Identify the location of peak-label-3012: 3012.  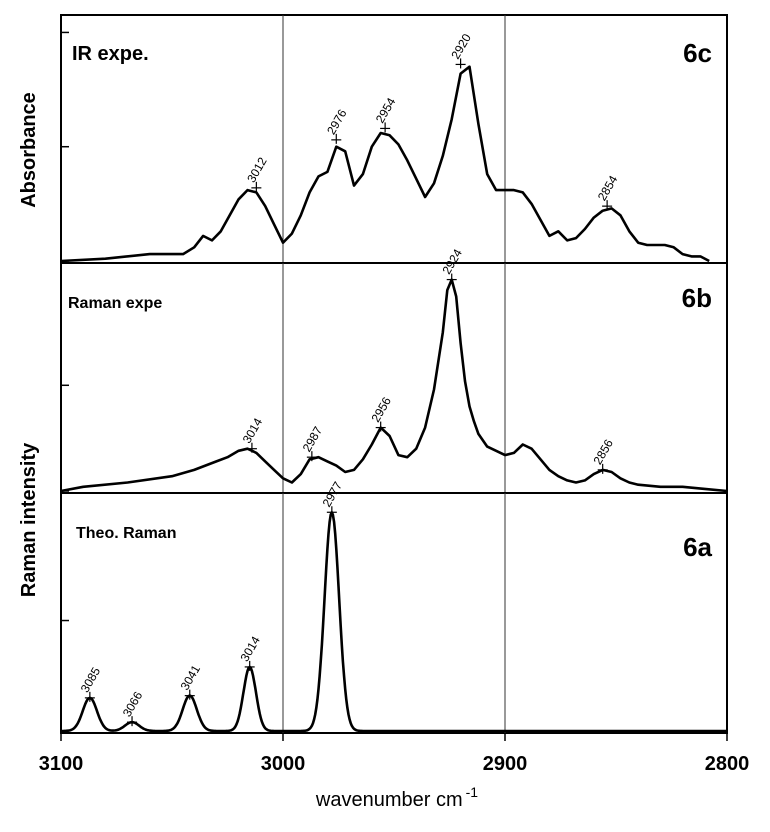
(257, 170).